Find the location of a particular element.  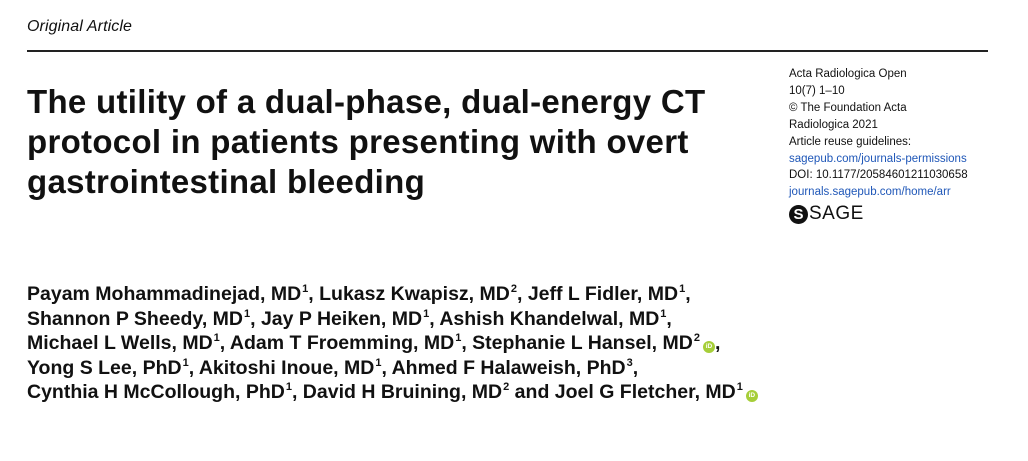

author-name: Jay P Heiken, MD is located at coordinates (341, 318).